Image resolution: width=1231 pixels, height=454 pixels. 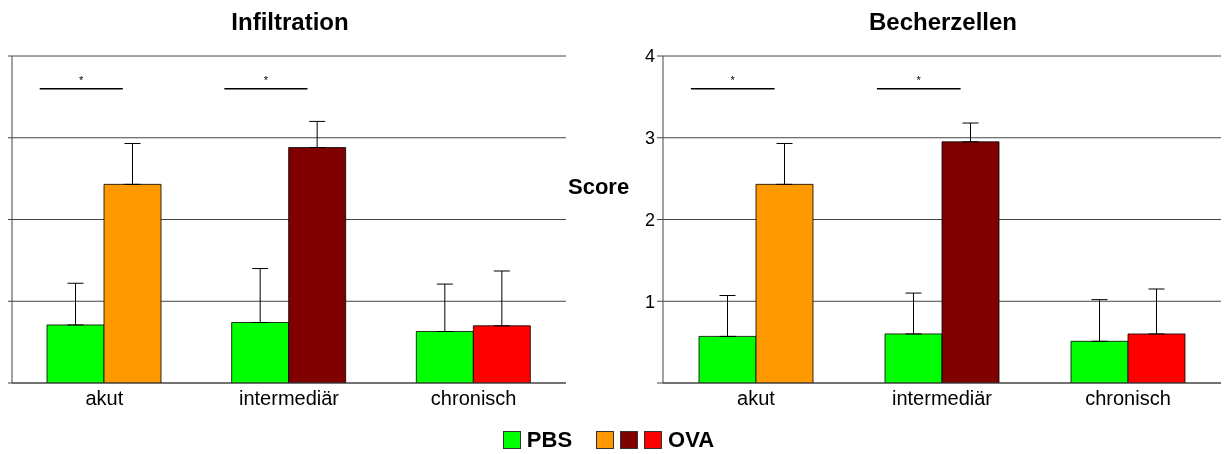 I want to click on legend-label: PBS, so click(x=549, y=440).